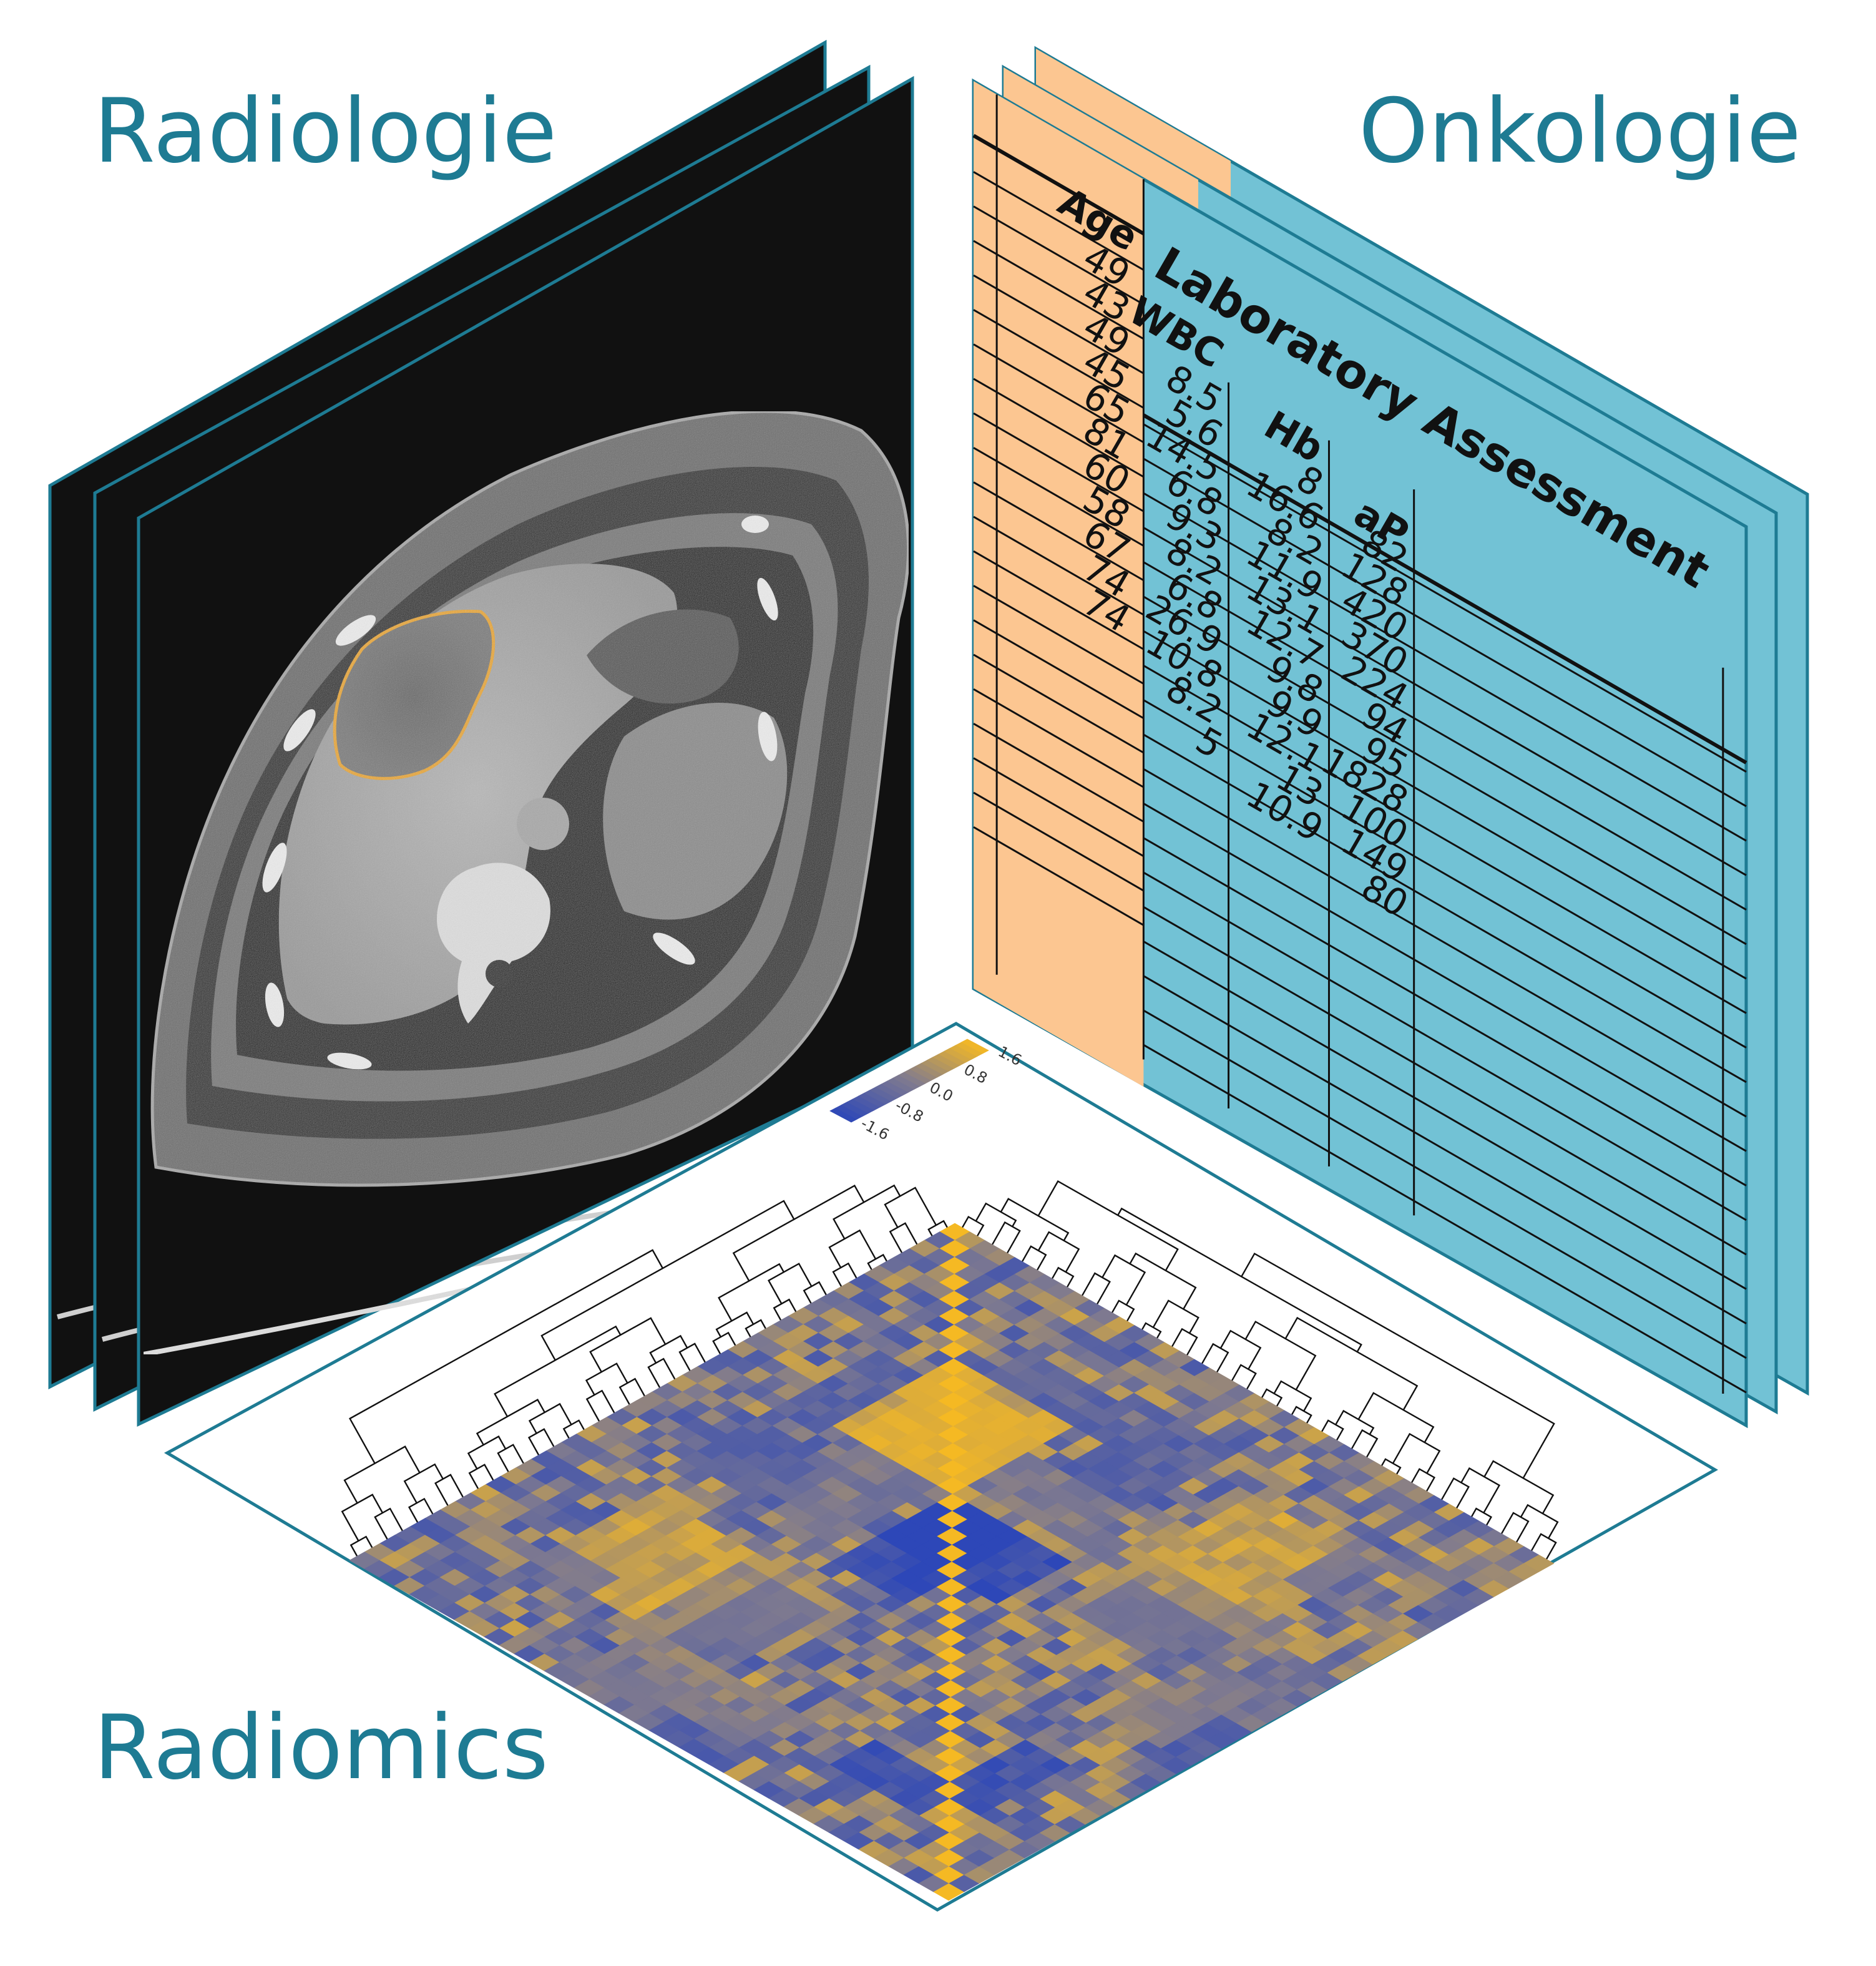 The height and width of the screenshot is (1966, 1876). Describe the element at coordinates (325, 131) in the screenshot. I see `label-radiologie: Radiologie` at that location.